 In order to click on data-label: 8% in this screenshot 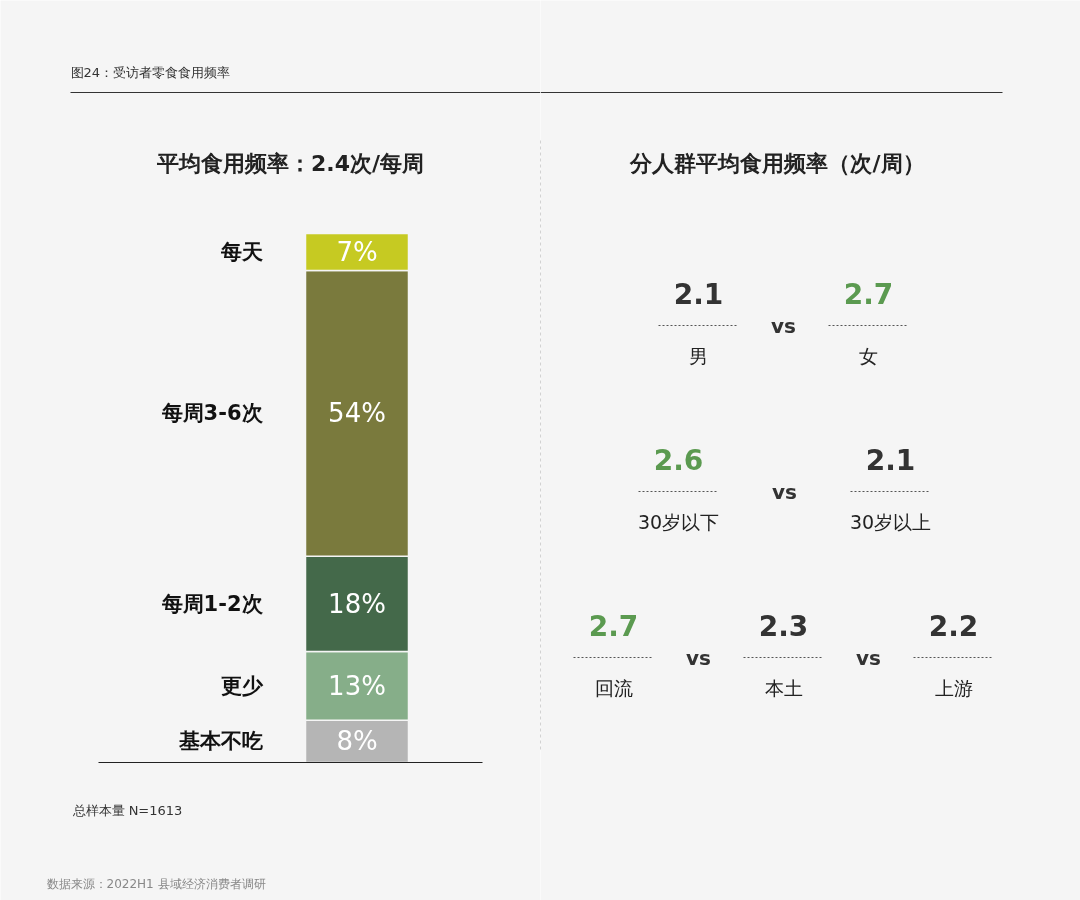, I will do `click(357, 741)`.